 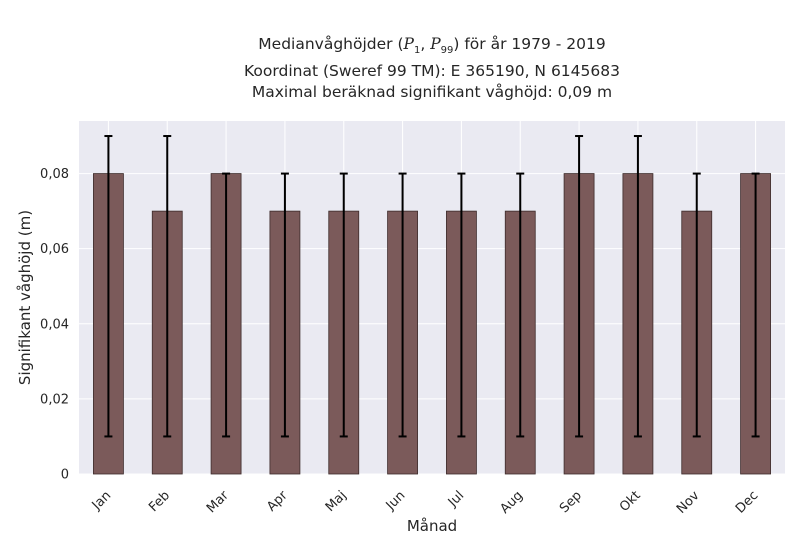 I want to click on y-axis-ticks: 0 0,02 0,04 0,06 0,08, so click(x=54, y=324).